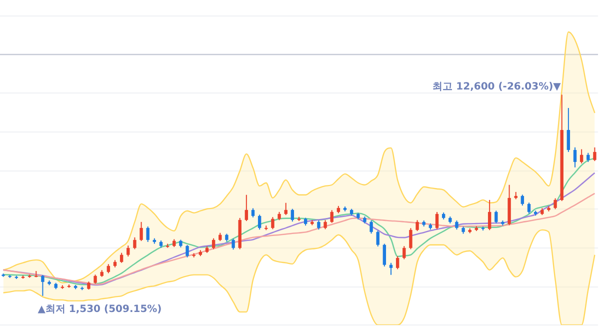 This screenshot has width=602, height=332. Describe the element at coordinates (100, 309) in the screenshot. I see `annotation: ▲최저 1,530 (509.15%)` at that location.